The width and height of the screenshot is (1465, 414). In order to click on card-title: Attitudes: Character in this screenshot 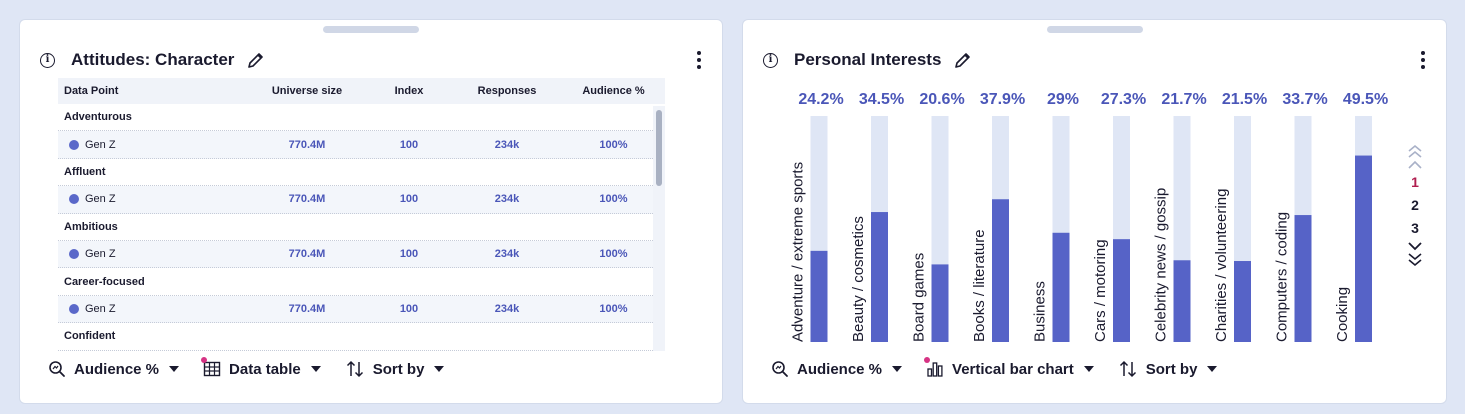, I will do `click(153, 59)`.